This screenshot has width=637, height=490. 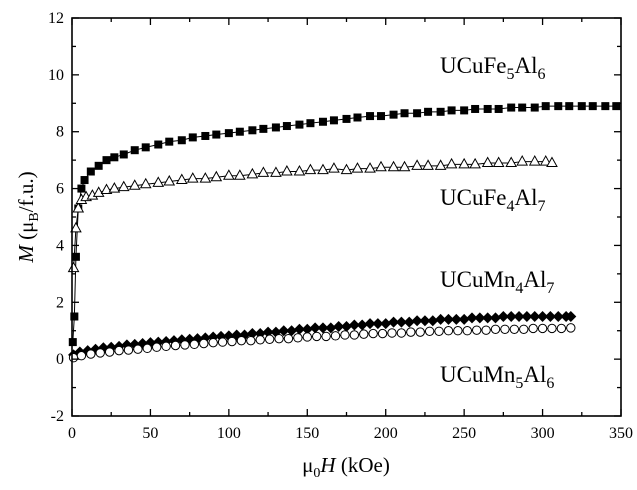 What do you see at coordinates (72, 433) in the screenshot?
I see `x-tick-label: 0` at bounding box center [72, 433].